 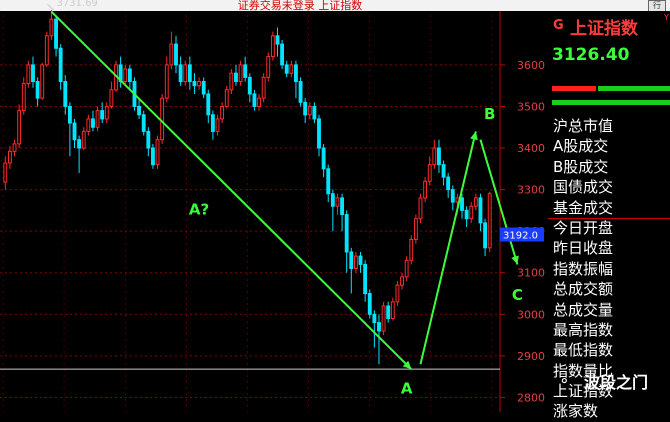 I want to click on y-tick-label: 2900, so click(x=531, y=356).